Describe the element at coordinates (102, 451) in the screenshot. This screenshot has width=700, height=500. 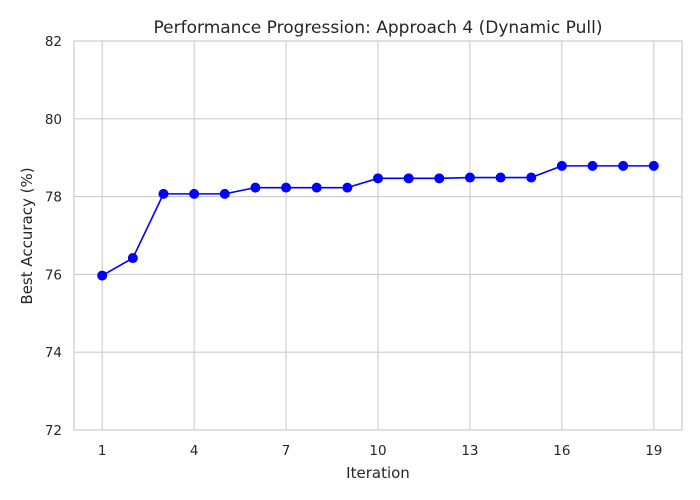
I see `x-tick-label: 1` at that location.